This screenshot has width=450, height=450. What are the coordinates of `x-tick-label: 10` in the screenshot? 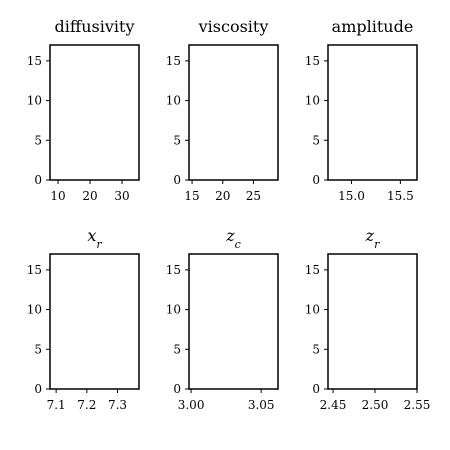 It's located at (57, 196).